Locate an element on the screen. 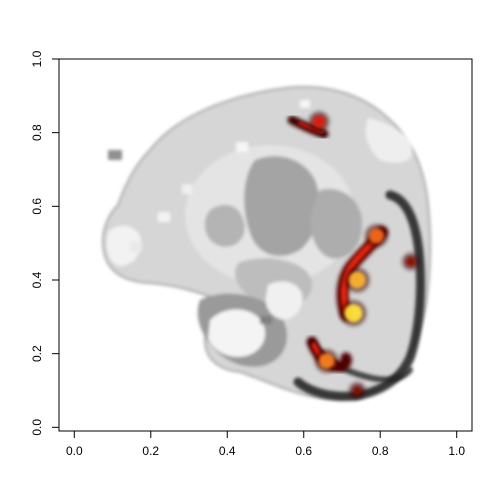  y-tick-label: 0.0 is located at coordinates (37, 427).